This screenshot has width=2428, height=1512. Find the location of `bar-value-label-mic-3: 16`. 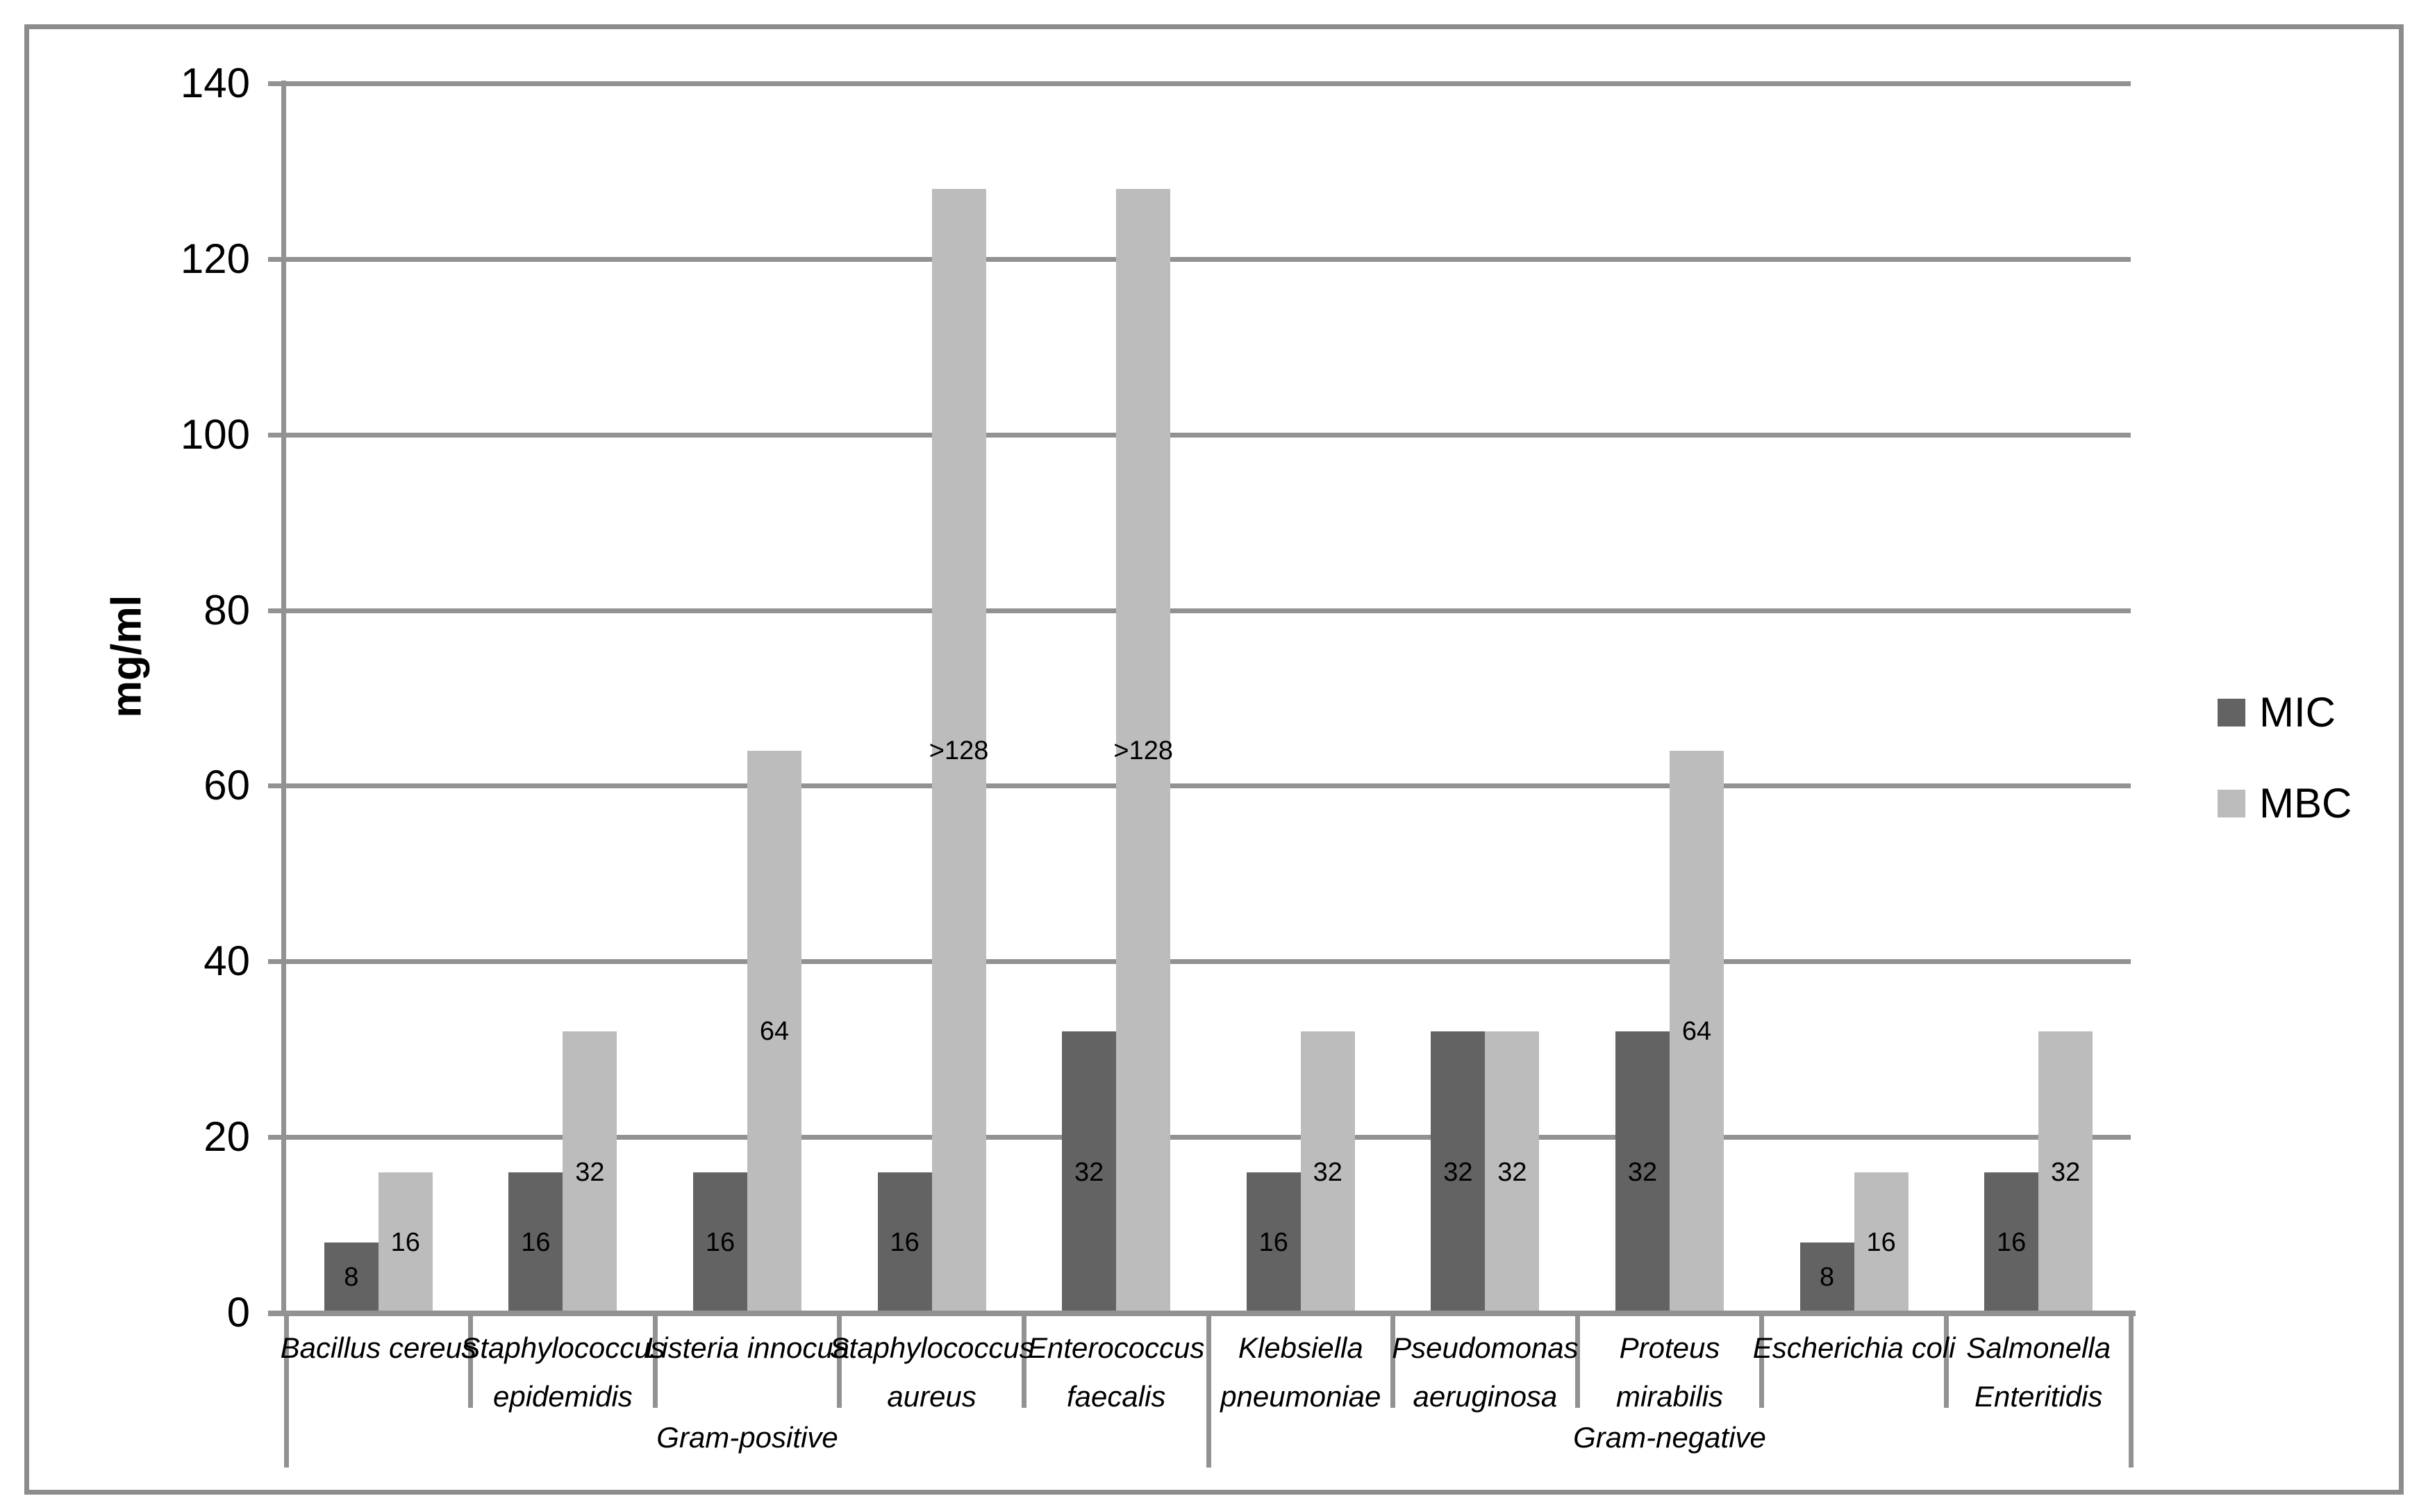

bar-value-label-mic-3: 16 is located at coordinates (720, 1242).